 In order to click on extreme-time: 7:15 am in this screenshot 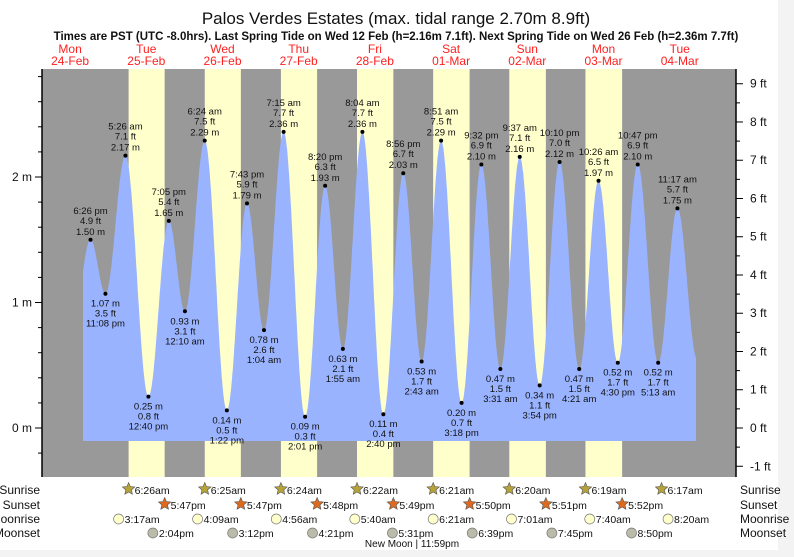, I will do `click(283, 103)`.